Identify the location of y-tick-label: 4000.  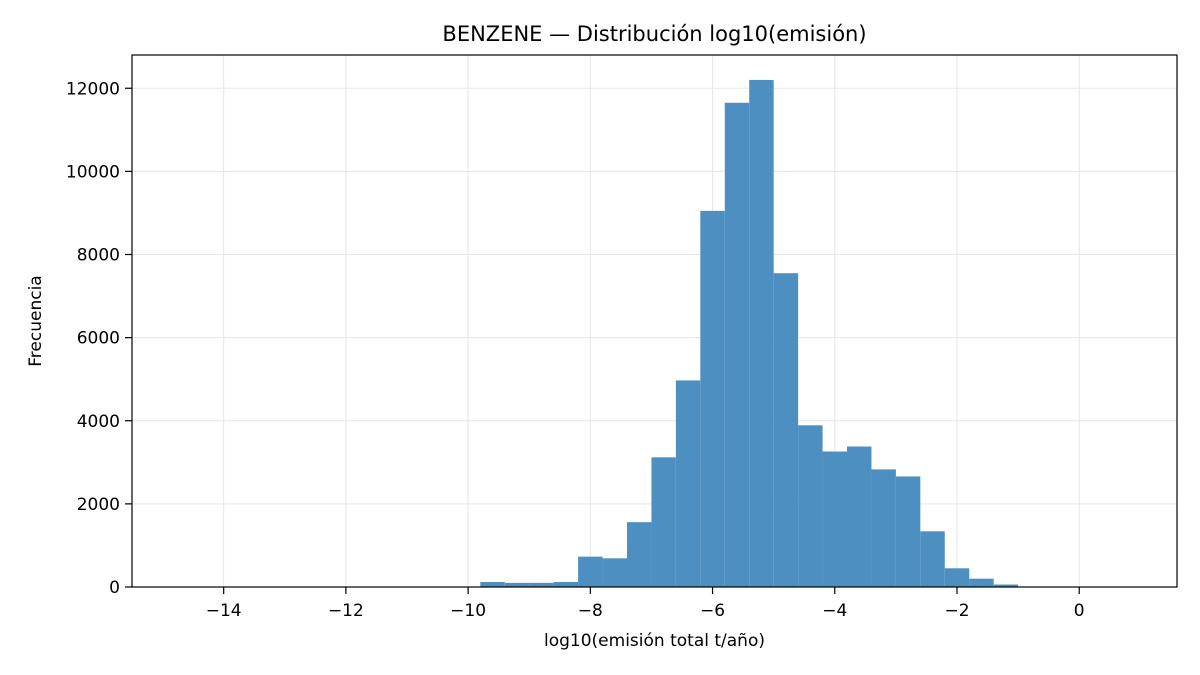
(98, 422).